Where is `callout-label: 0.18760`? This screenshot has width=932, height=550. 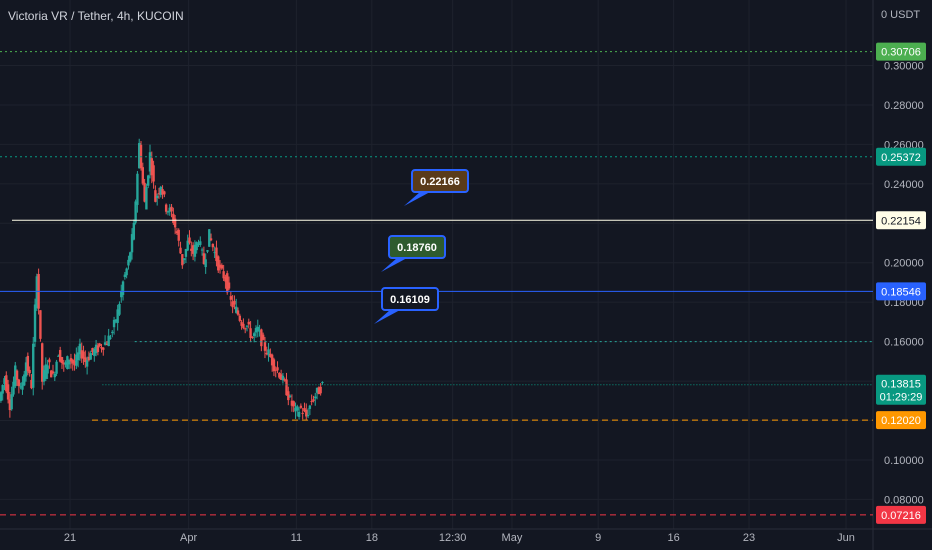
callout-label: 0.18760 is located at coordinates (417, 248).